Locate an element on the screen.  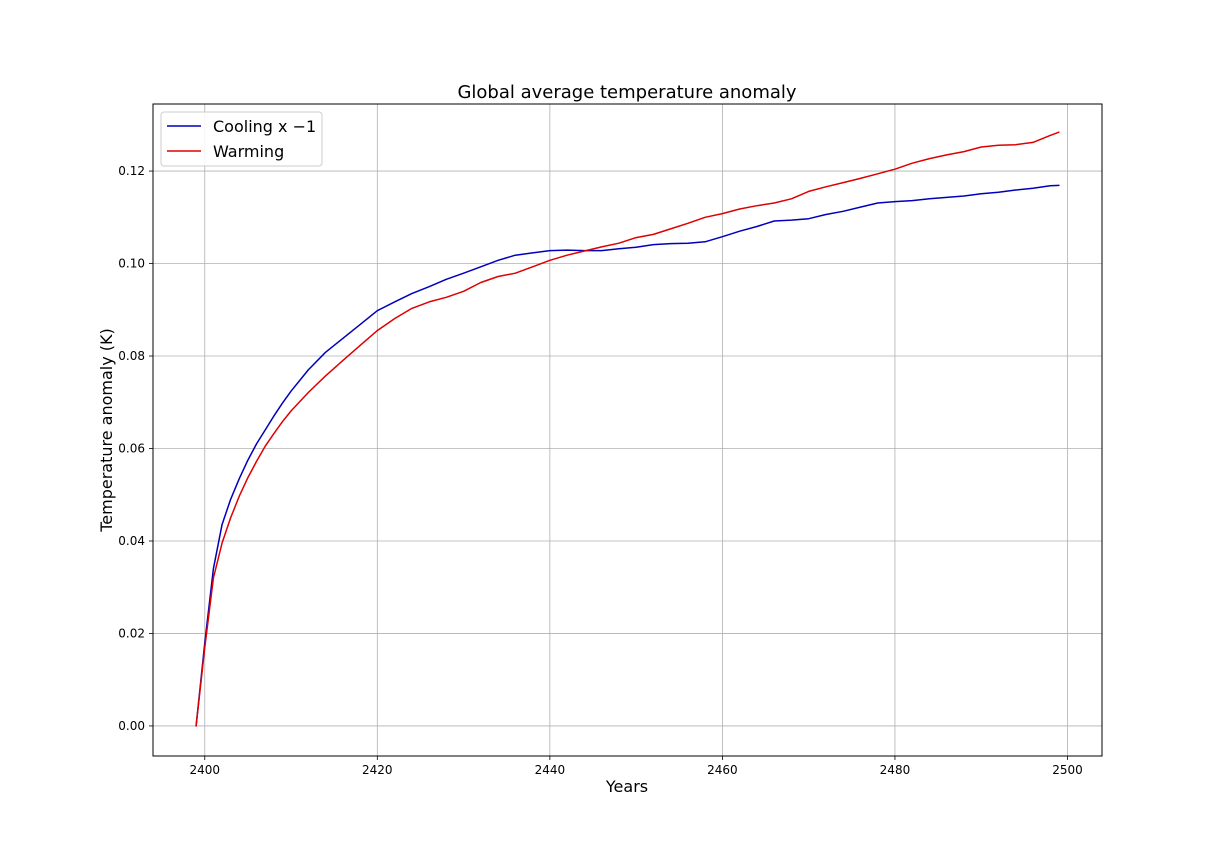
y-axis-ticks: 0.00 0.02 0.04 0.06 0.08 0.10 0.12 is located at coordinates (135, 448).